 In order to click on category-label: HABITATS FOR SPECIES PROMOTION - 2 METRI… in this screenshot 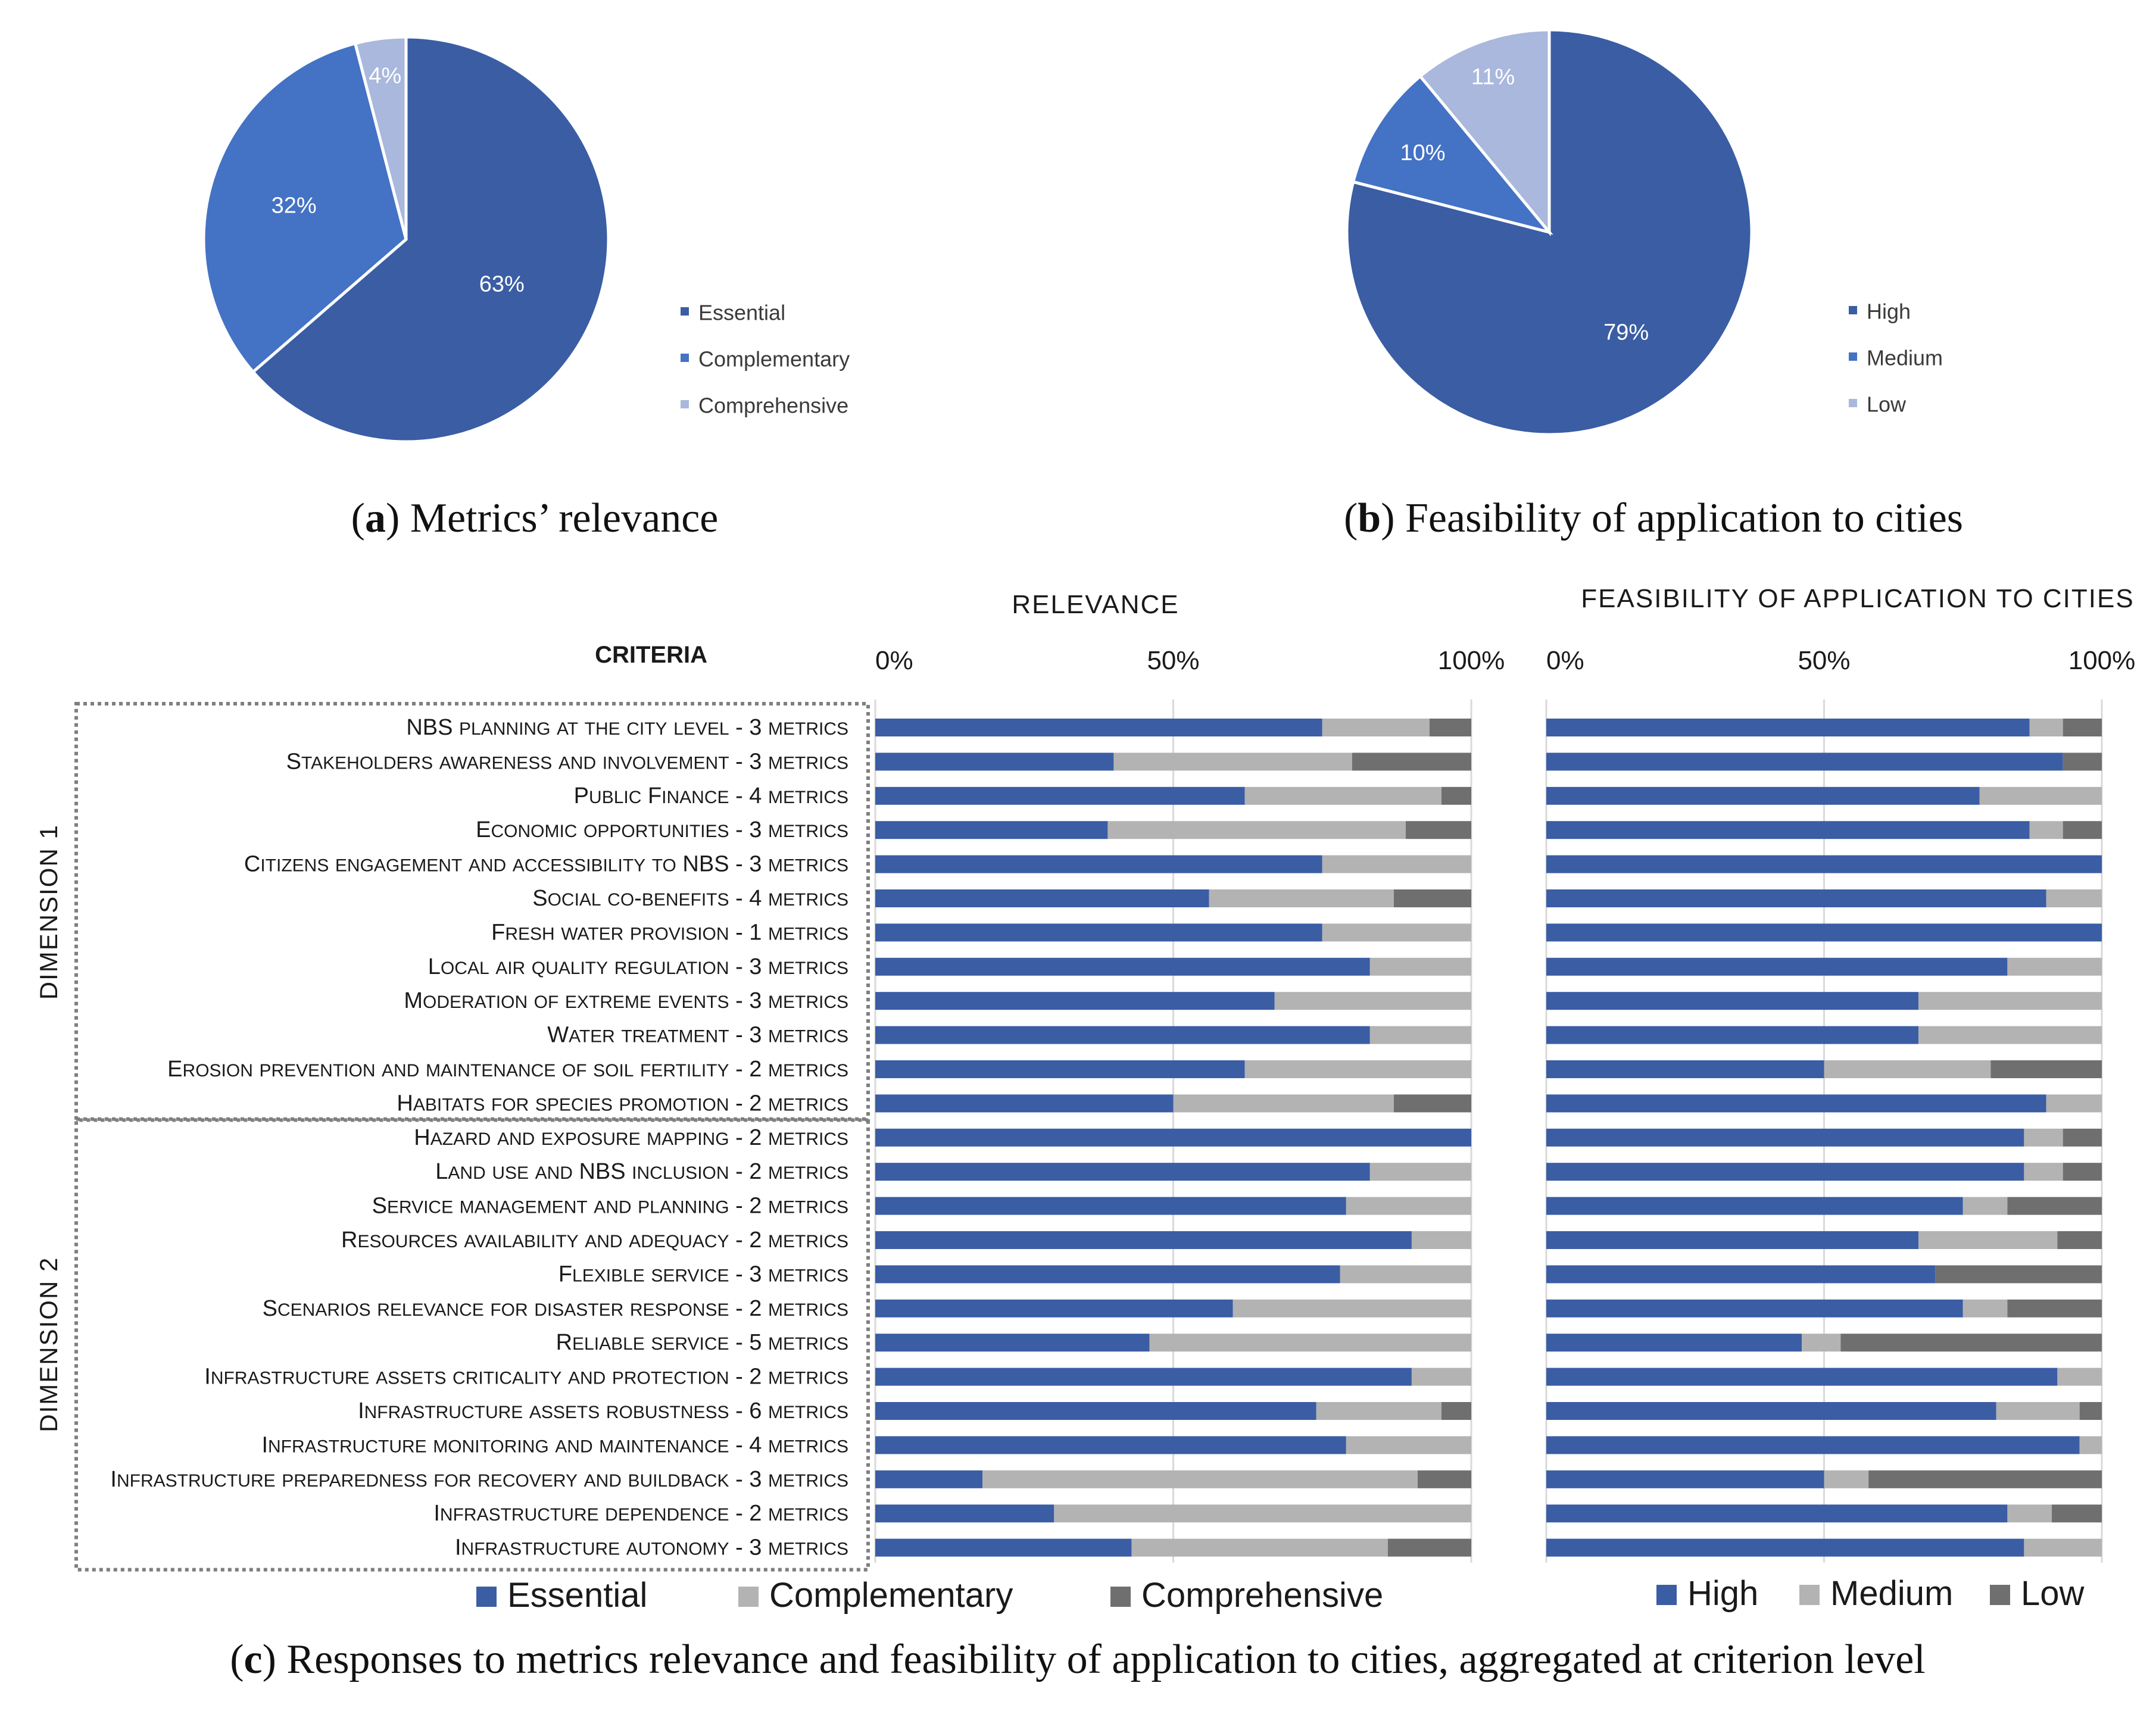, I will do `click(622, 1103)`.